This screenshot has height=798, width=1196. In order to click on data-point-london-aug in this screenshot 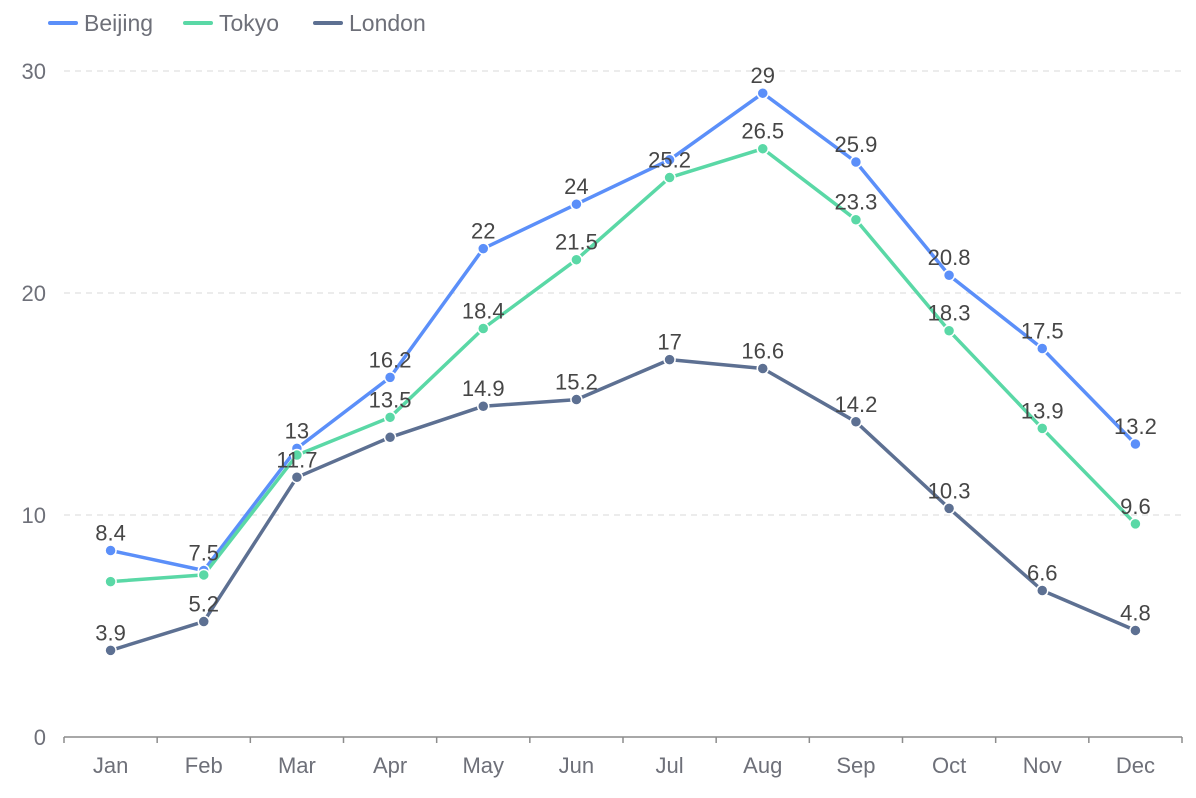, I will do `click(762, 368)`.